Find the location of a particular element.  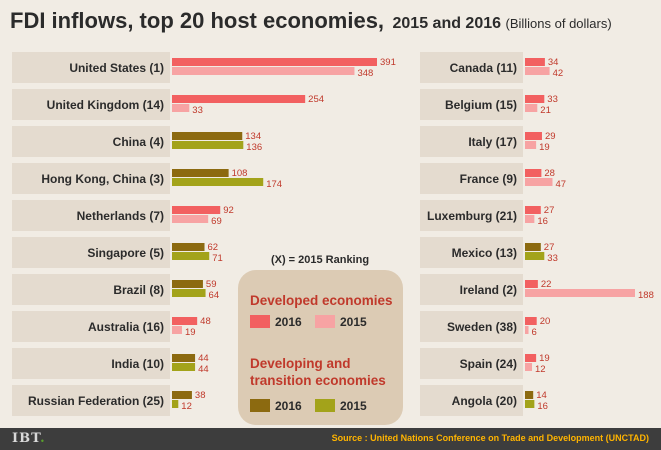

country-label-ireland-2: Ireland (2) is located at coordinates (488, 290).